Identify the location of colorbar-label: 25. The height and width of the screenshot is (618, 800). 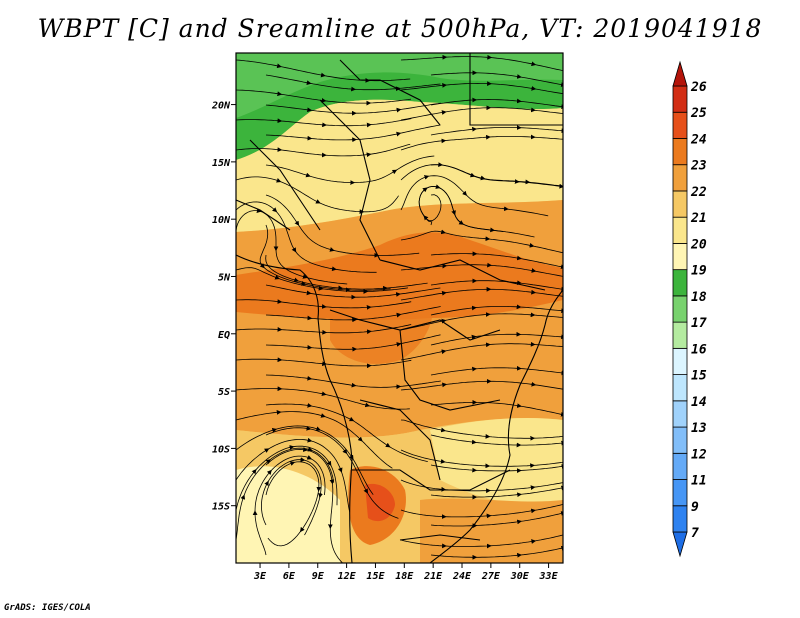
(698, 113).